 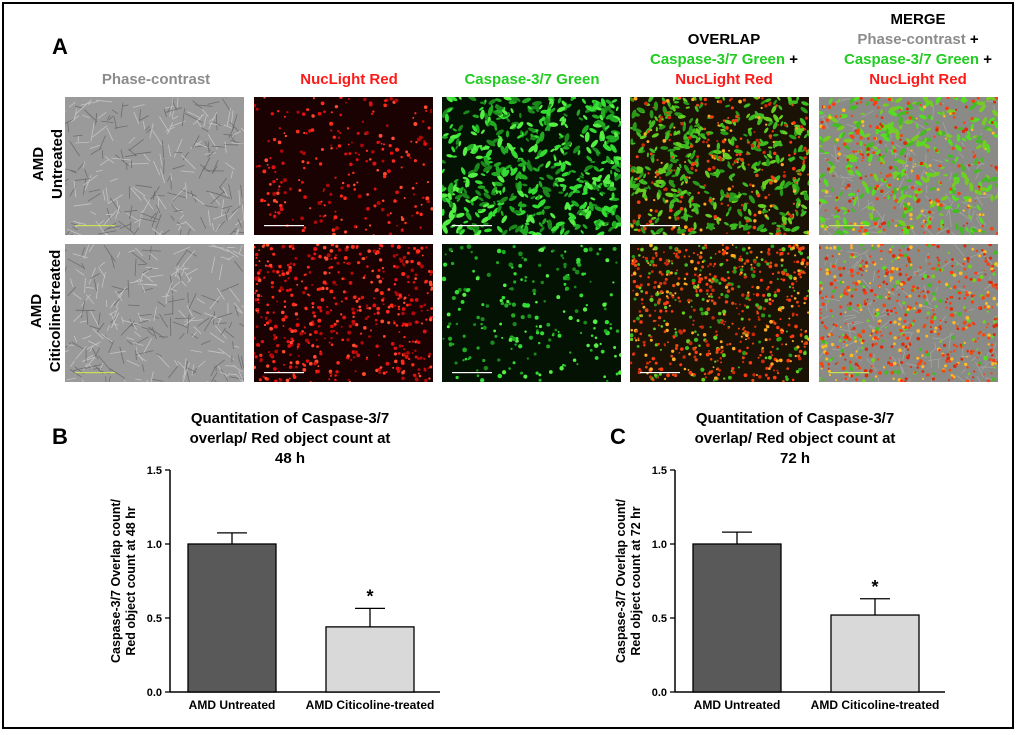 I want to click on column-header: Caspase-3/7 Green, so click(x=532, y=80).